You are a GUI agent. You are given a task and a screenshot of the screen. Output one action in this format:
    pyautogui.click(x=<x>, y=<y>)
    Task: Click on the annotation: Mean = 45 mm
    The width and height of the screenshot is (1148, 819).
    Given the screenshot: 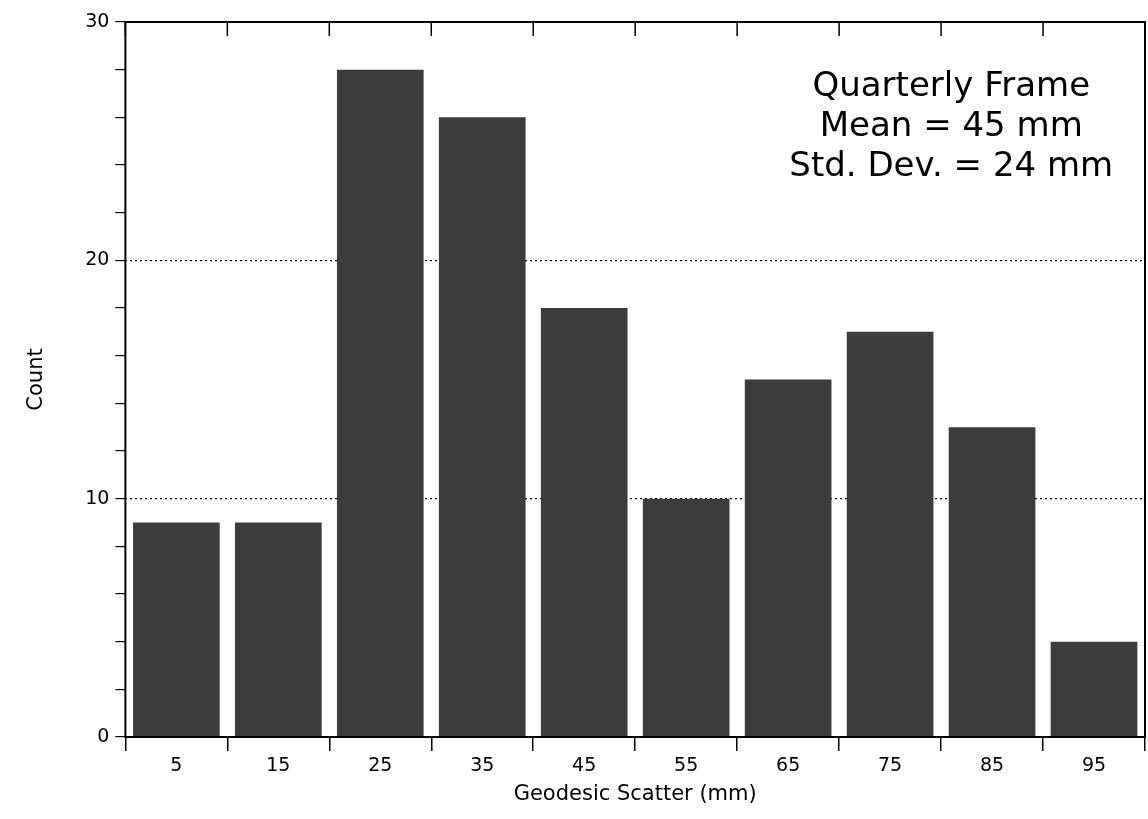 What is the action you would take?
    pyautogui.click(x=951, y=123)
    